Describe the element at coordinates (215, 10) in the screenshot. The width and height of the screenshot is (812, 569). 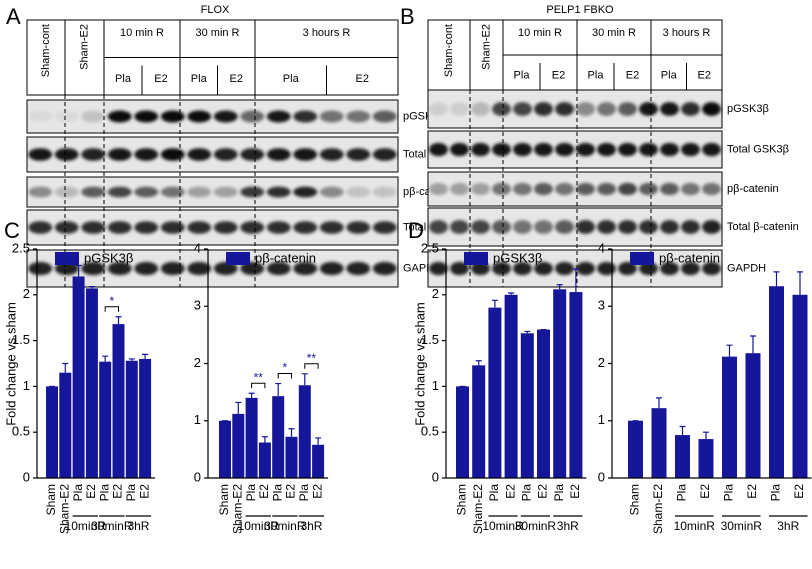
I see `blot-title: FLOX` at that location.